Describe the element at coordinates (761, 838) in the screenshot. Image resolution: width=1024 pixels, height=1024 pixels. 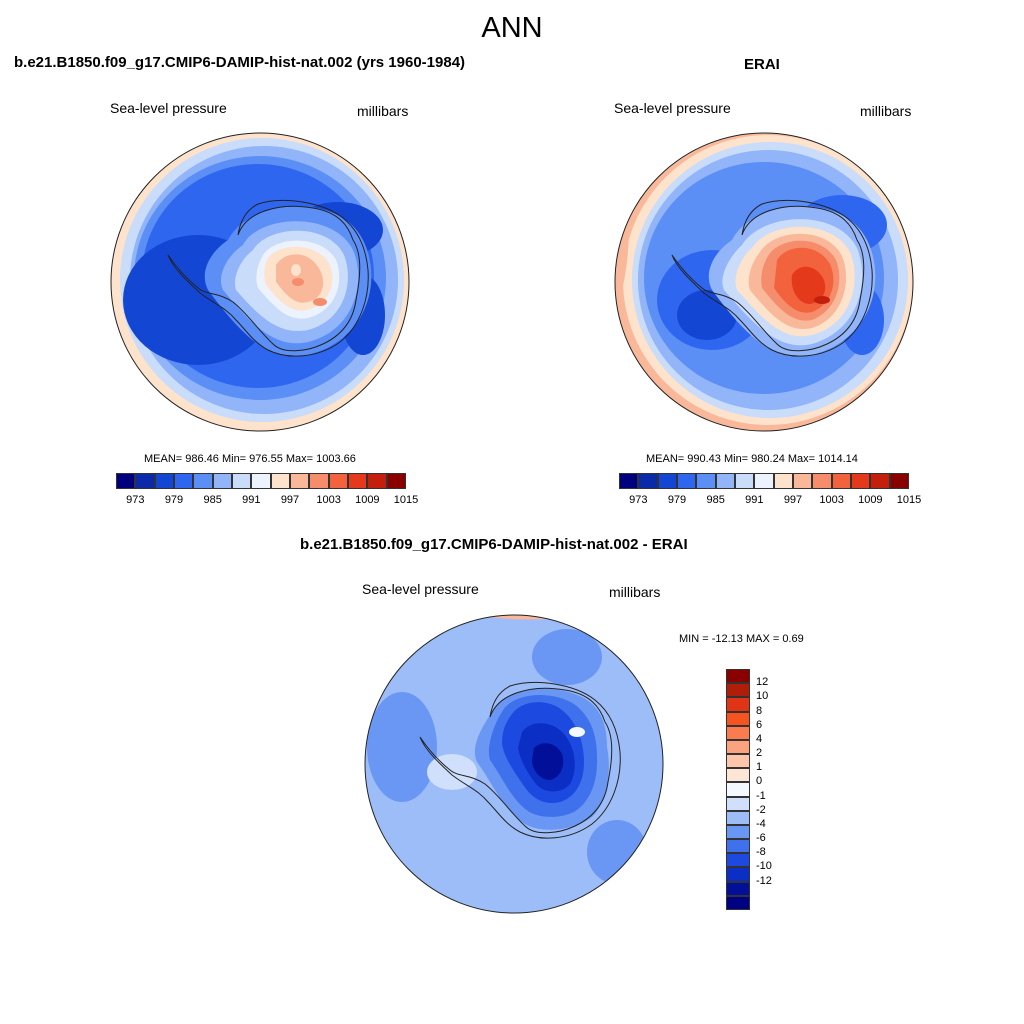
I see `colorbar-label: -6` at that location.